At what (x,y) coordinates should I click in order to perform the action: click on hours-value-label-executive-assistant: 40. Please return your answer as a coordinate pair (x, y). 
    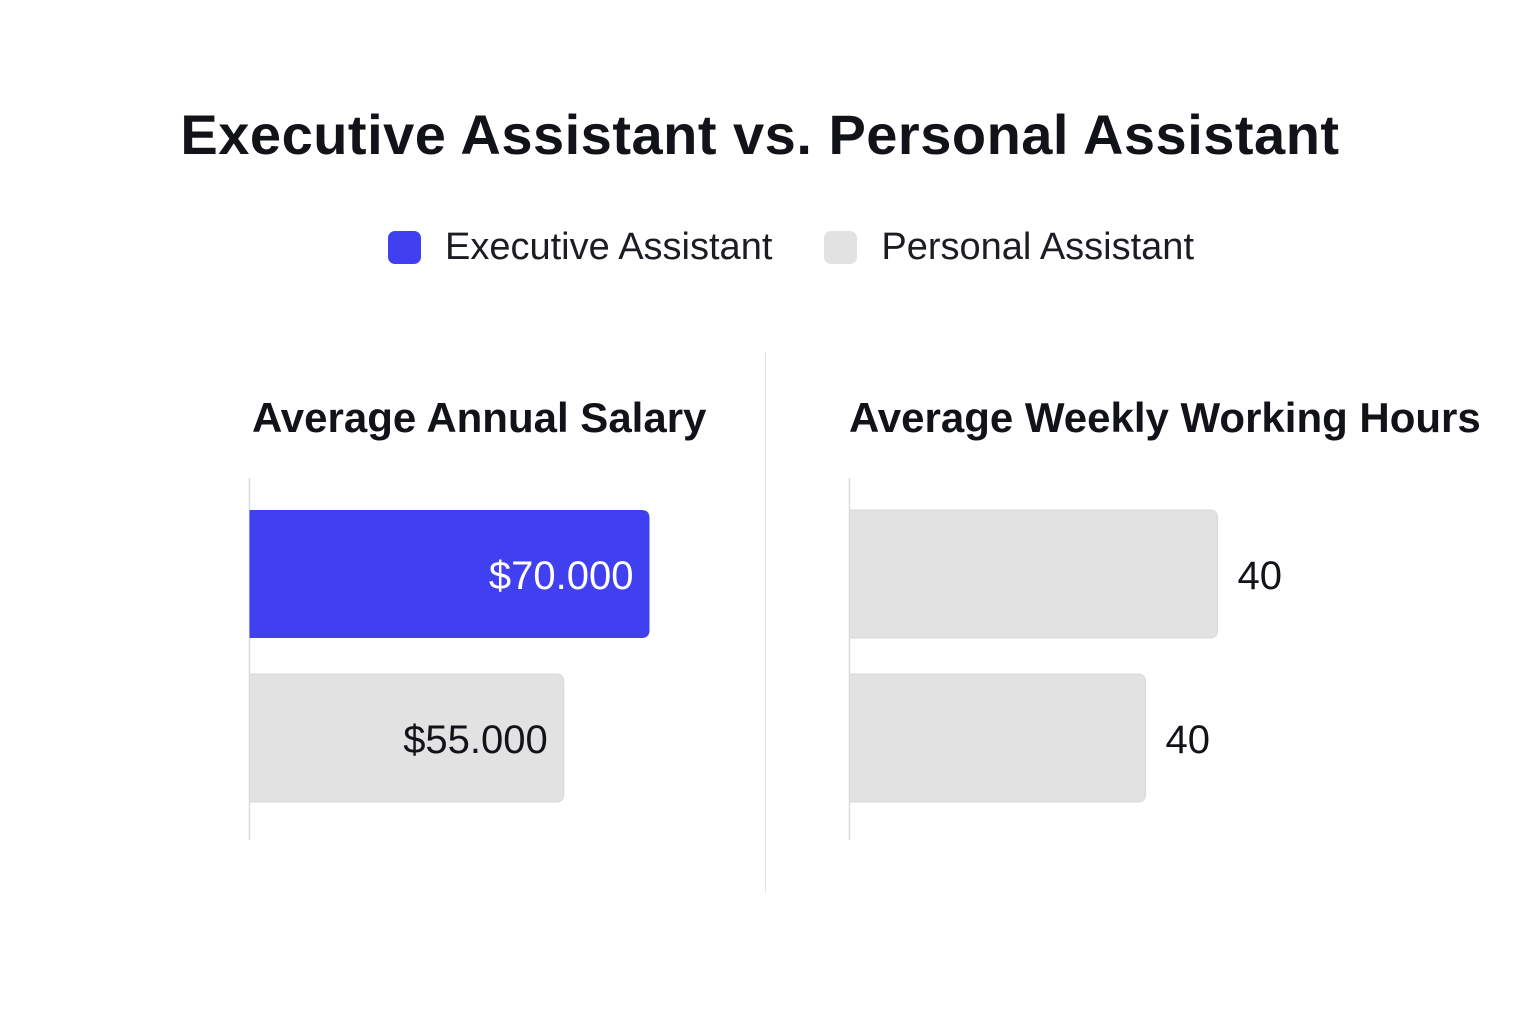
    Looking at the image, I should click on (1260, 576).